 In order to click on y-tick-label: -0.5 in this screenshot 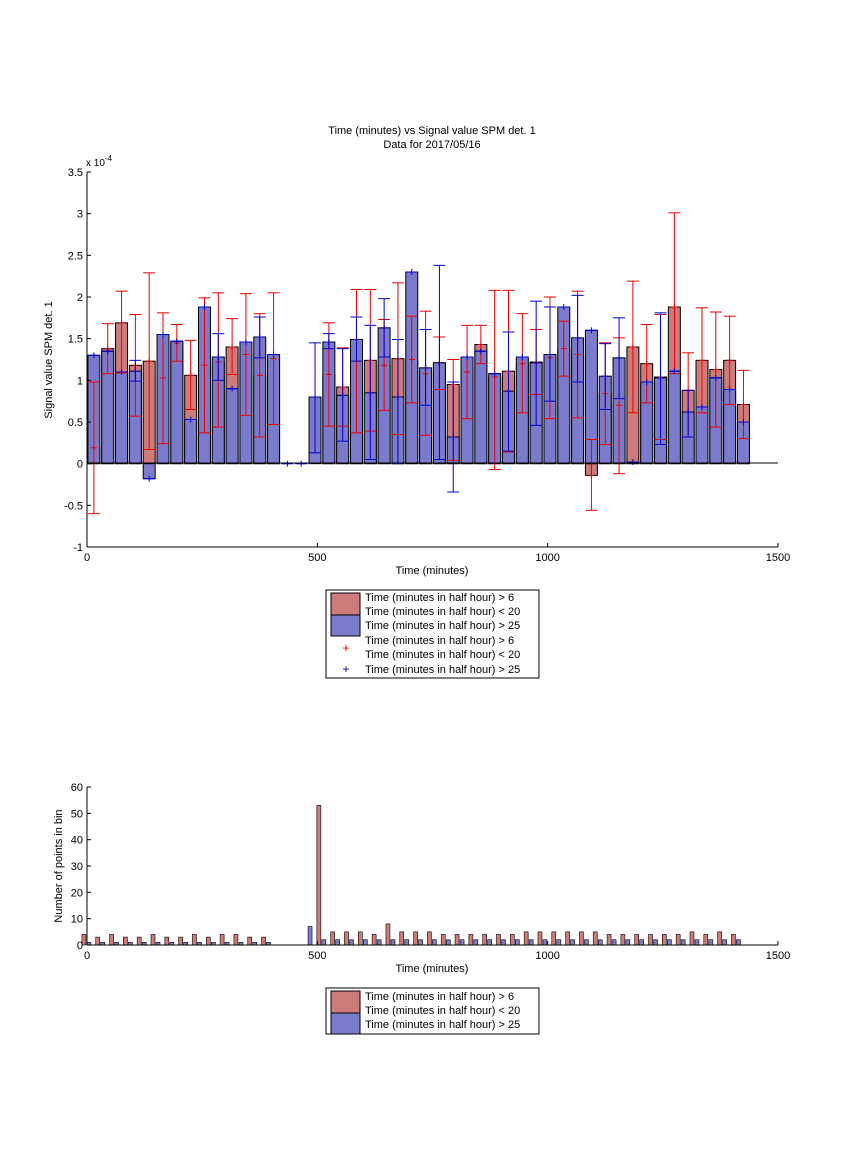, I will do `click(73, 506)`.